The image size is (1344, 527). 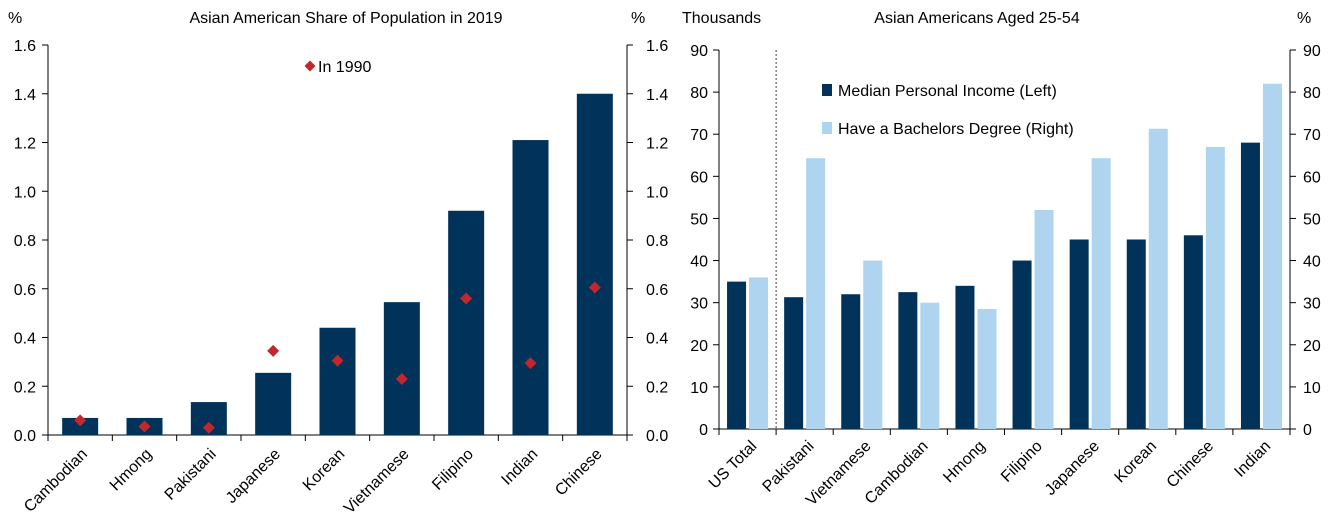 I want to click on right-chart-ytick-right-label: 90, so click(x=1312, y=51).